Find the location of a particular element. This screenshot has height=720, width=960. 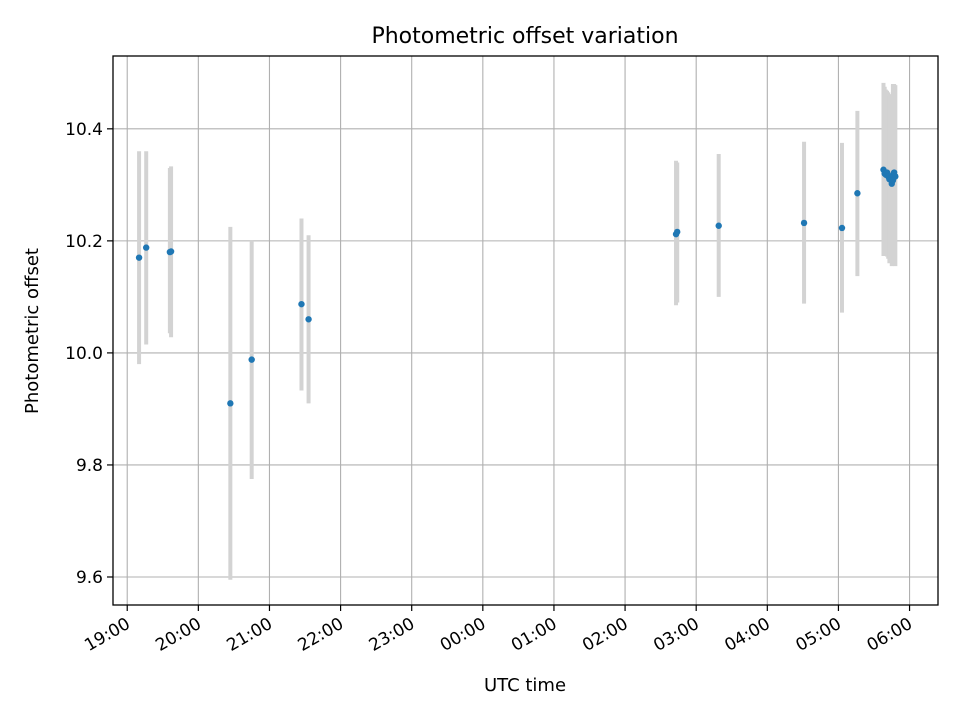

y-tick-label: 10.2 is located at coordinates (84, 242).